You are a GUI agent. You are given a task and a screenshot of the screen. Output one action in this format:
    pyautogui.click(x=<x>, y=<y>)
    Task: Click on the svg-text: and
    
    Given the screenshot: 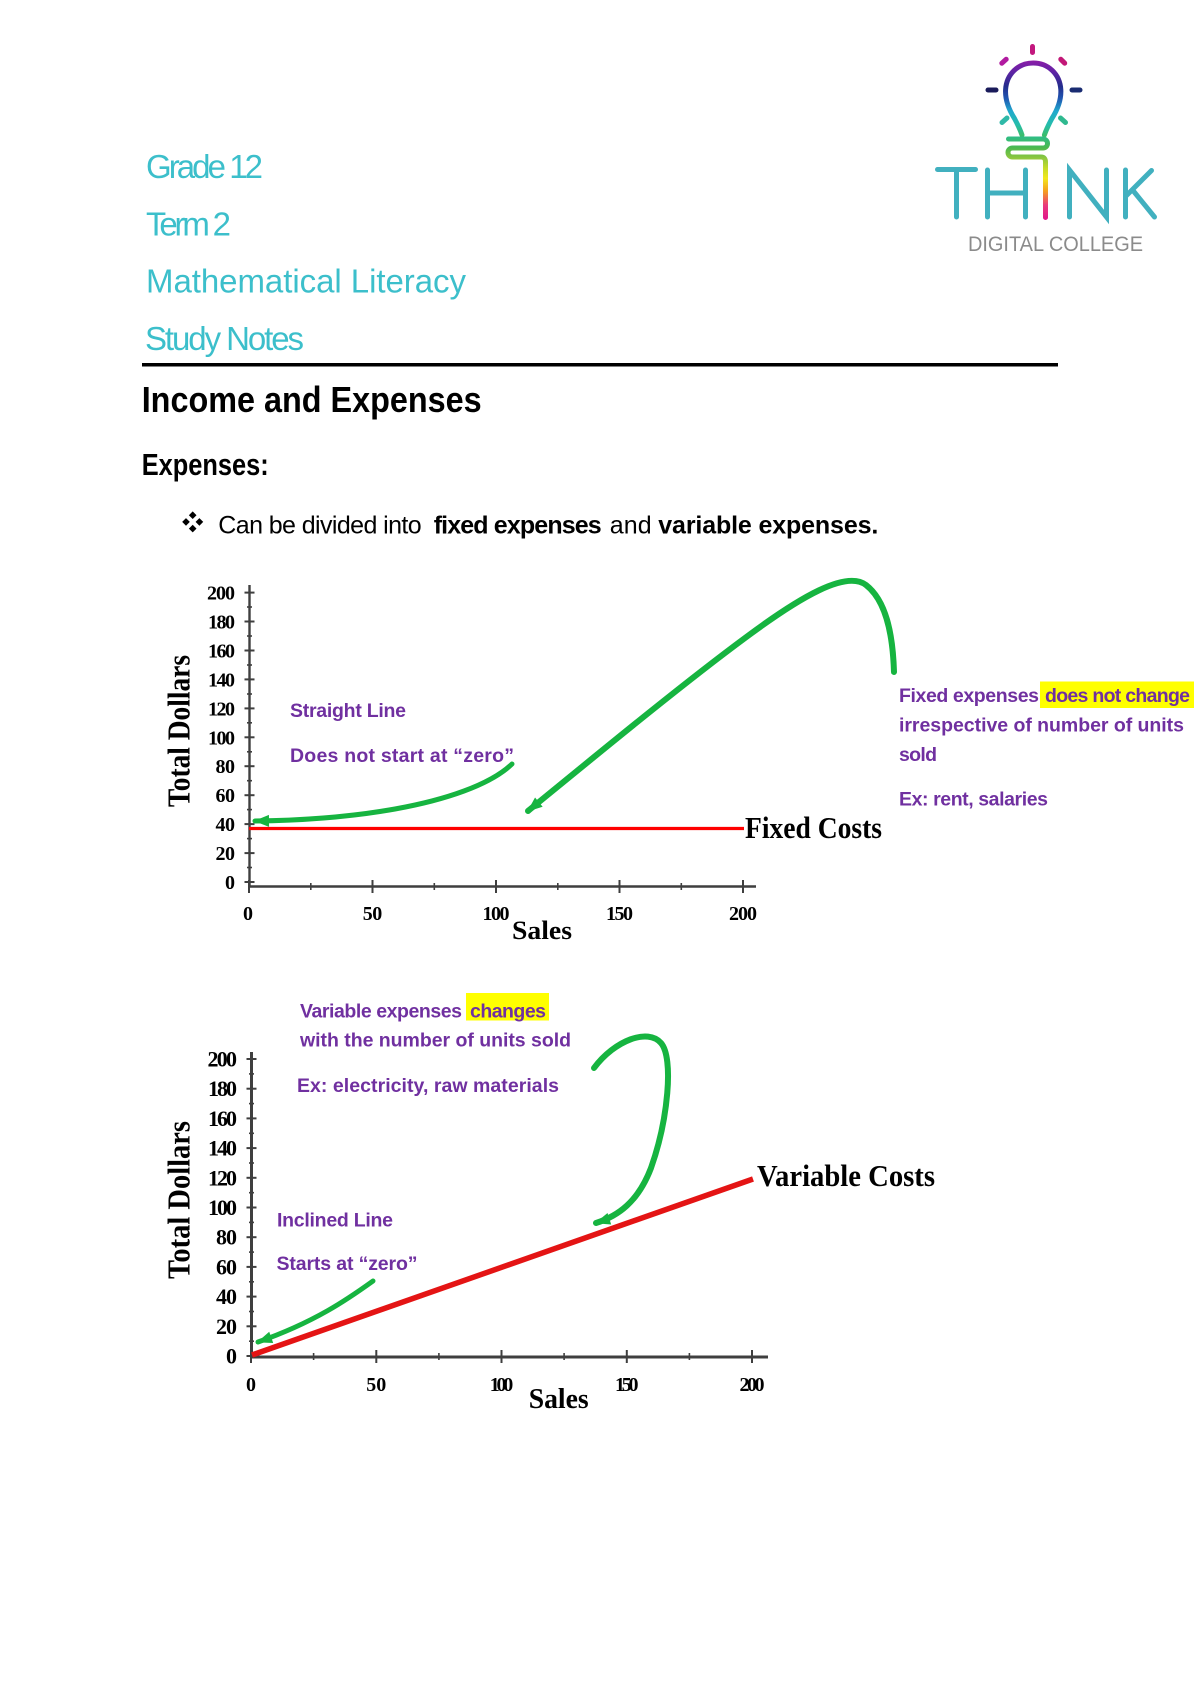 What is the action you would take?
    pyautogui.click(x=631, y=525)
    